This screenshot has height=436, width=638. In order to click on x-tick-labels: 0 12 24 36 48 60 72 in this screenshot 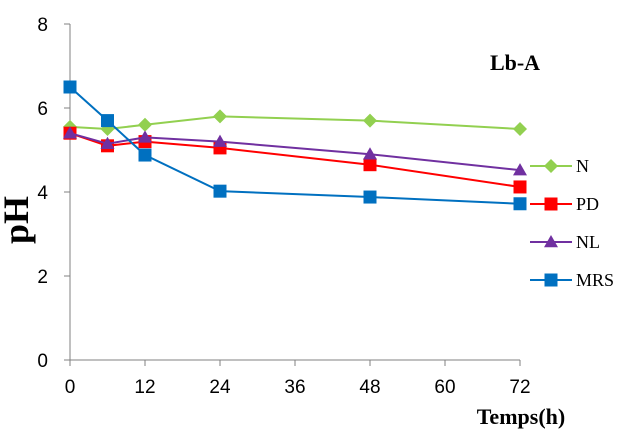, I will do `click(298, 379)`.